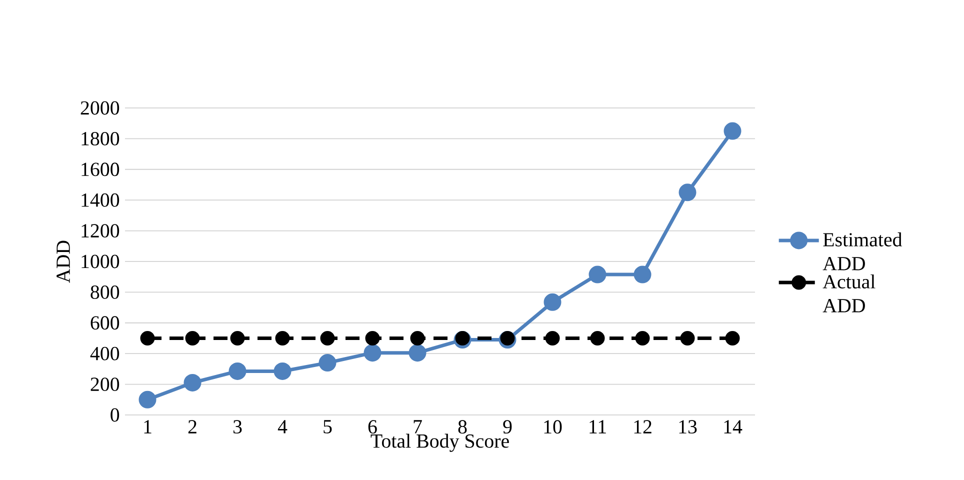 The width and height of the screenshot is (964, 480). What do you see at coordinates (462, 427) in the screenshot?
I see `x-tick-label: 8` at bounding box center [462, 427].